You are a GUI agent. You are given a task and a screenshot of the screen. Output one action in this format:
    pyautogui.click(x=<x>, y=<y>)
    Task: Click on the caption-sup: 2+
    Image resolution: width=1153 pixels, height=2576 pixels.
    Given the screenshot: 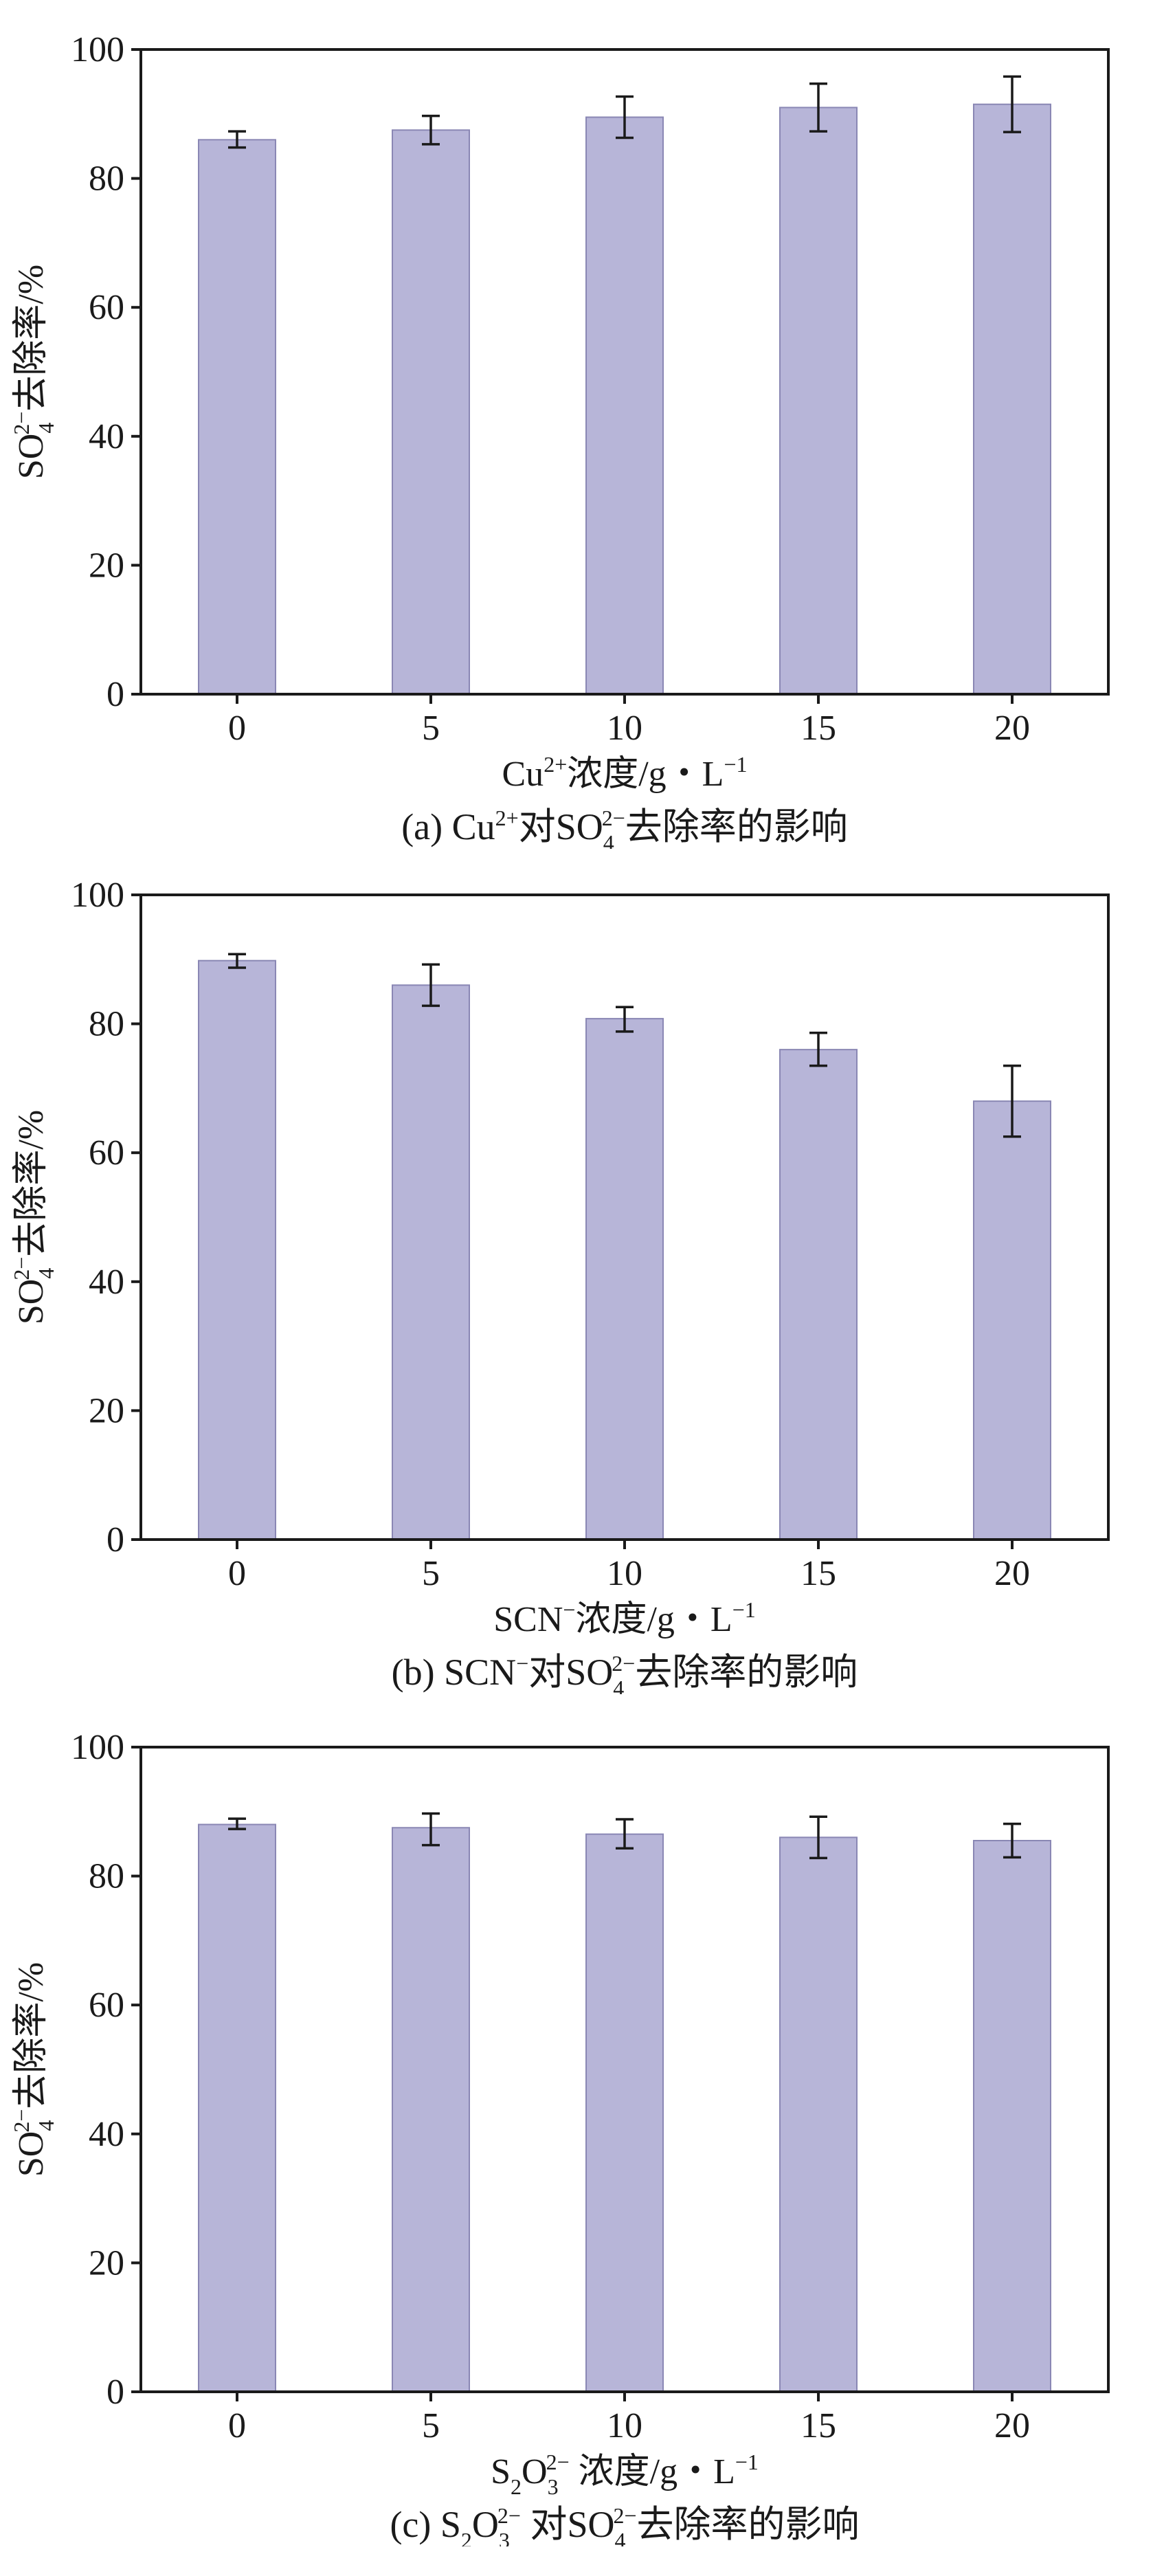 What is the action you would take?
    pyautogui.click(x=507, y=818)
    